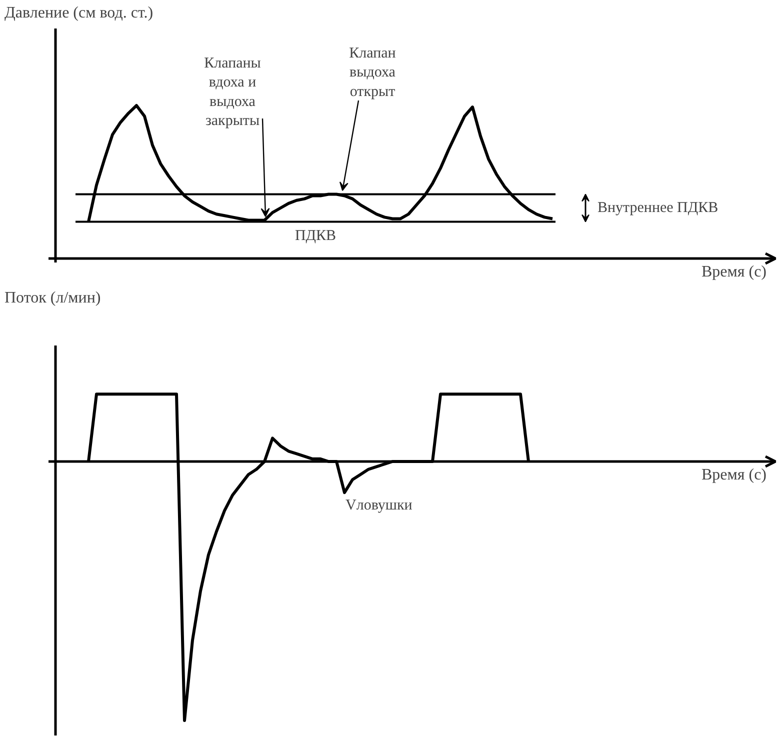 The width and height of the screenshot is (782, 741). I want to click on text: Клапан выдоха открыт, so click(372, 73).